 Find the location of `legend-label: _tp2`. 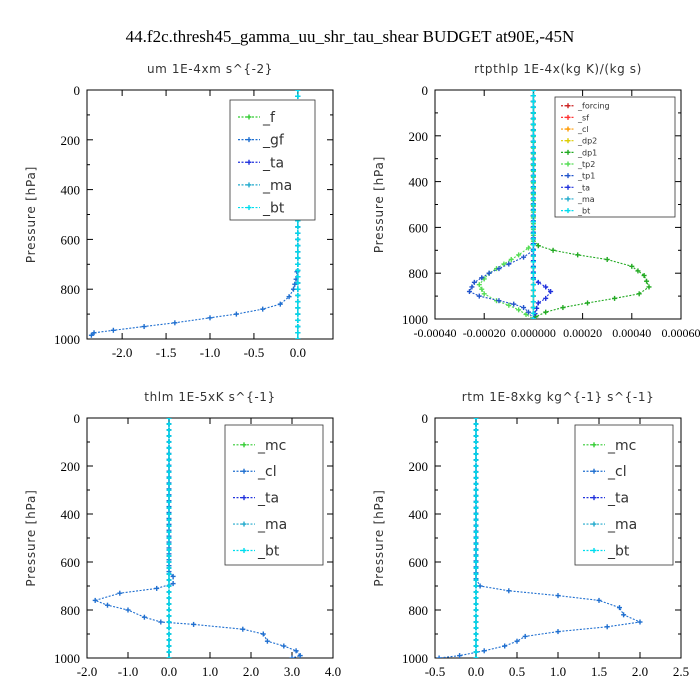

legend-label: _tp2 is located at coordinates (586, 164).